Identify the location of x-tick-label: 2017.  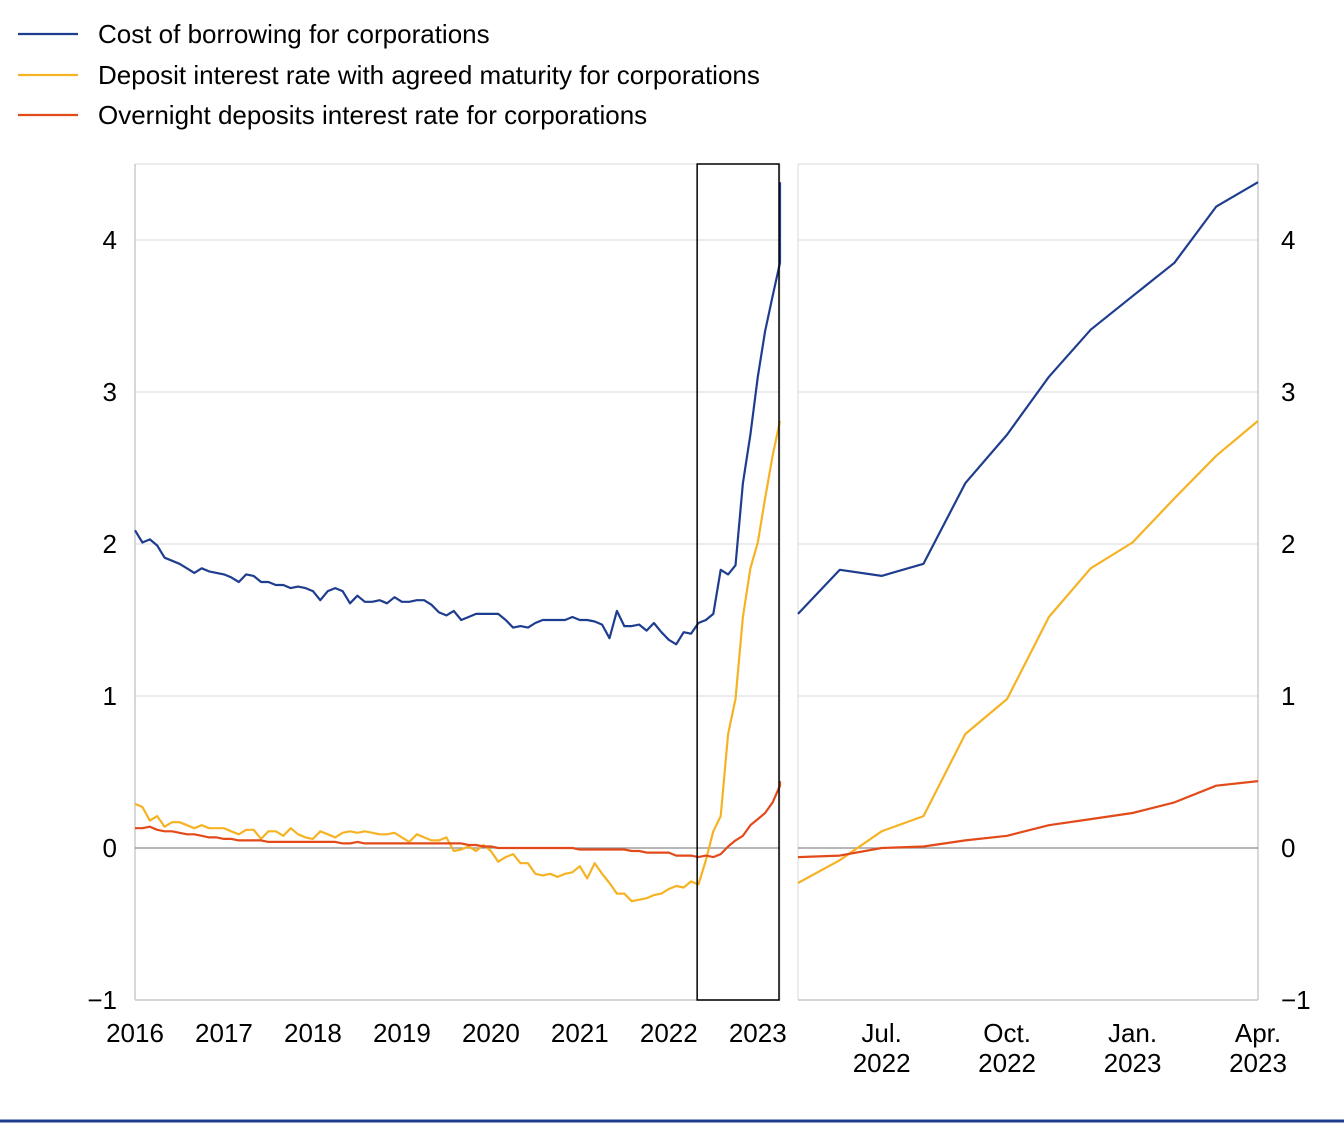
(224, 1033).